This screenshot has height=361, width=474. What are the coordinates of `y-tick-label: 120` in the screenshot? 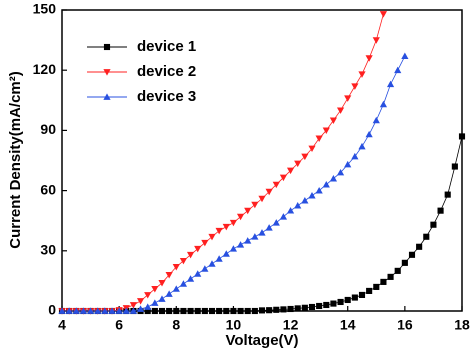 It's located at (45, 69).